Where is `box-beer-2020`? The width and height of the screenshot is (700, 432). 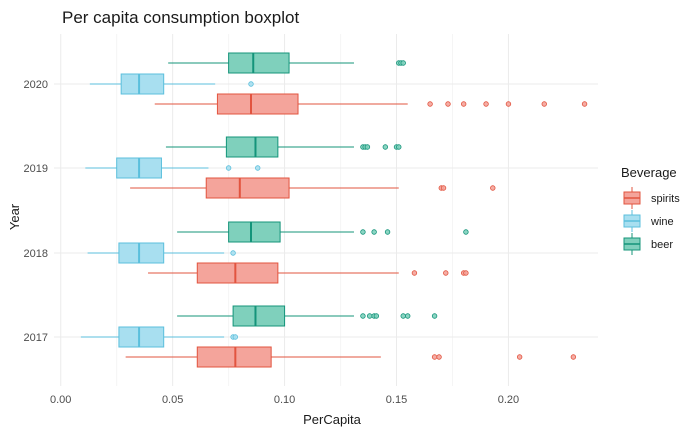 box-beer-2020 is located at coordinates (287, 63).